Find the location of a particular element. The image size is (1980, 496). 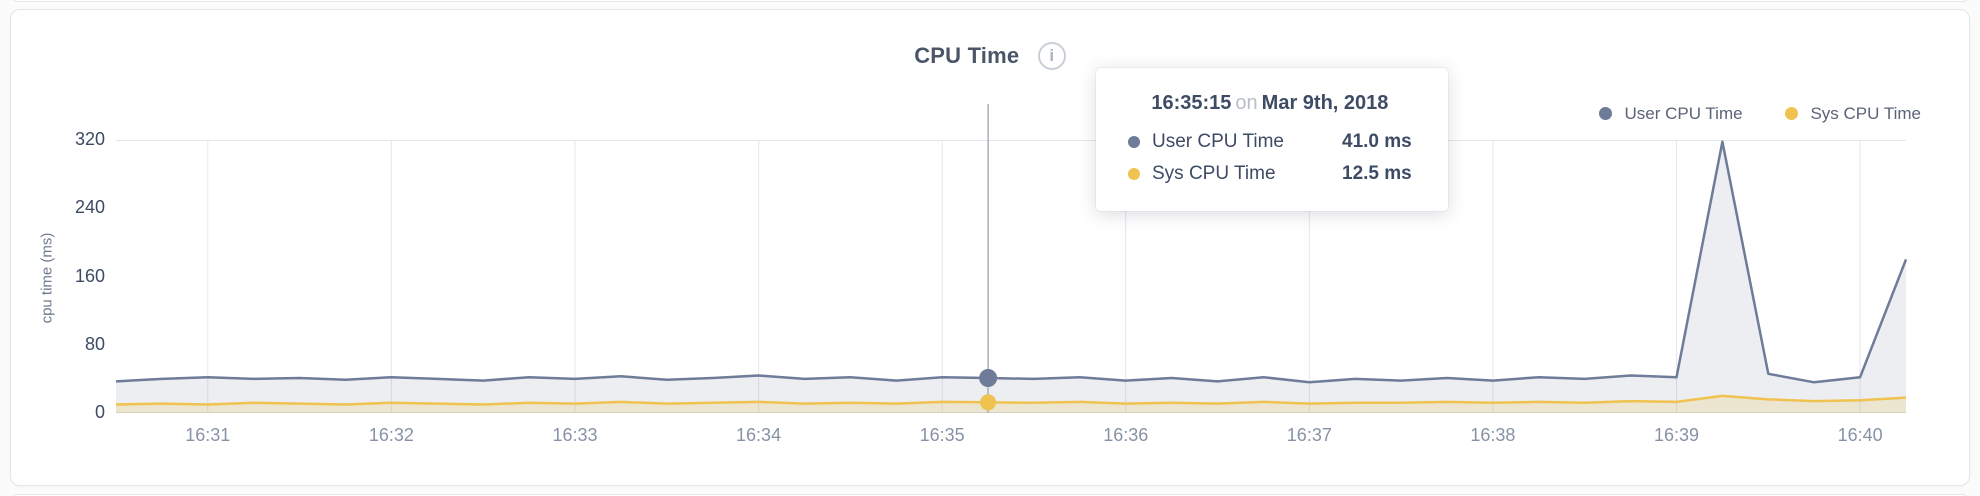

tooltip-header: 16:35:15 on Mar 9th, 2018 is located at coordinates (1270, 103).